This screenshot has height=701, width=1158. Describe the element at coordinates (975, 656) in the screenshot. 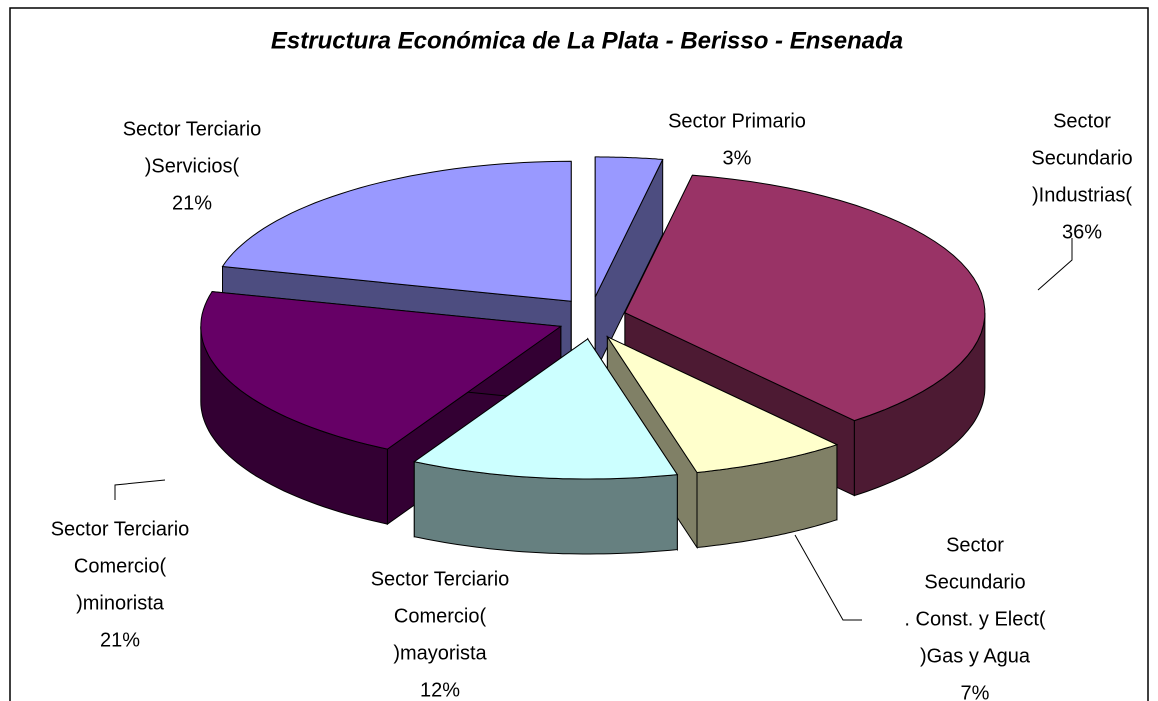

I see `data-label: )Gas y Agua` at that location.